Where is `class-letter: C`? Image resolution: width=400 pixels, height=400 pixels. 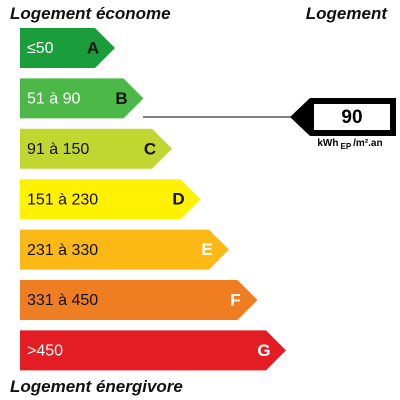 class-letter: C is located at coordinates (150, 148).